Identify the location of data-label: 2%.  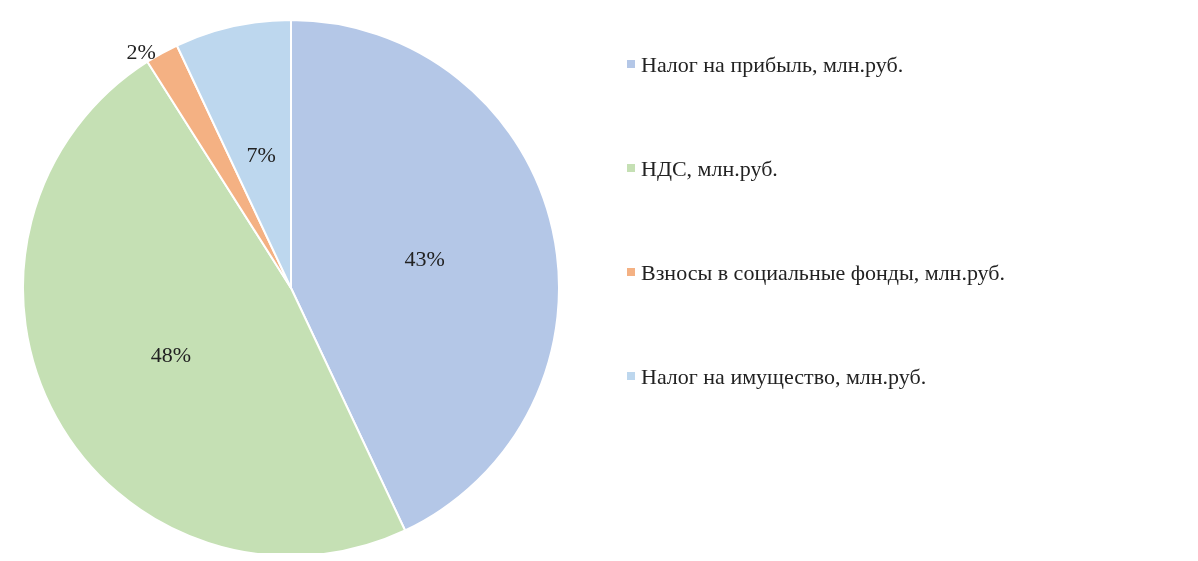
(141, 51).